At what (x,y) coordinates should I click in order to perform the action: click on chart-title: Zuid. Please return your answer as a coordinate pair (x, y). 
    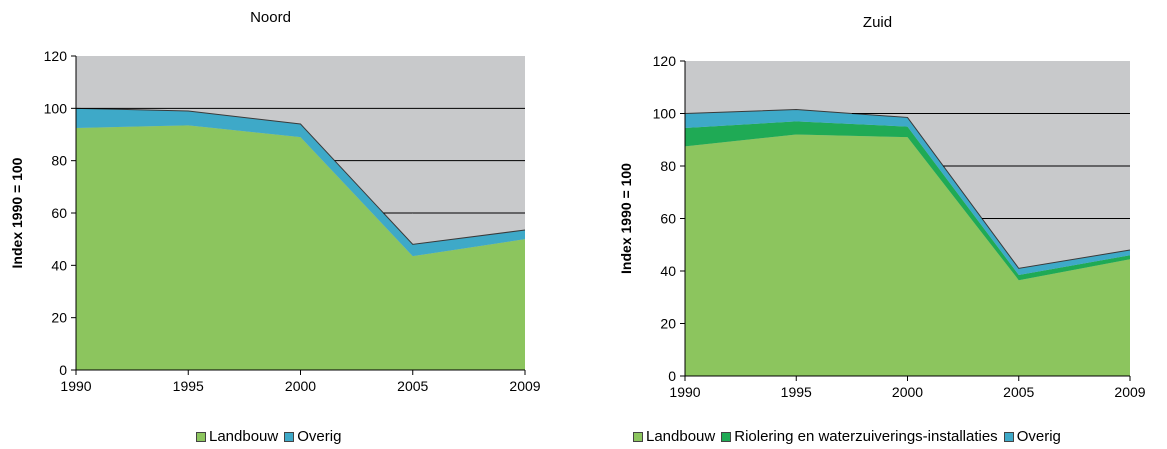
    Looking at the image, I should click on (877, 22).